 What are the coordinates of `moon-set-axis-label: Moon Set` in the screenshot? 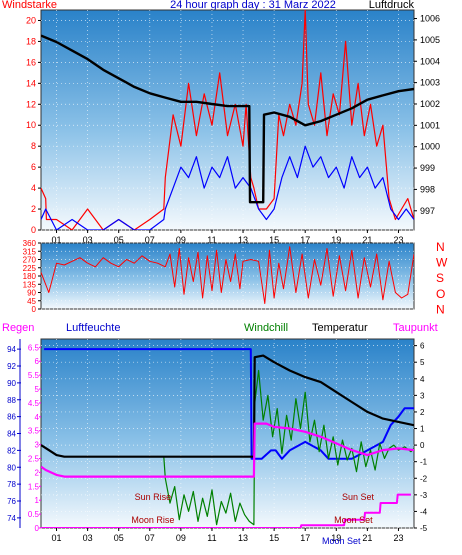 It's located at (341, 541).